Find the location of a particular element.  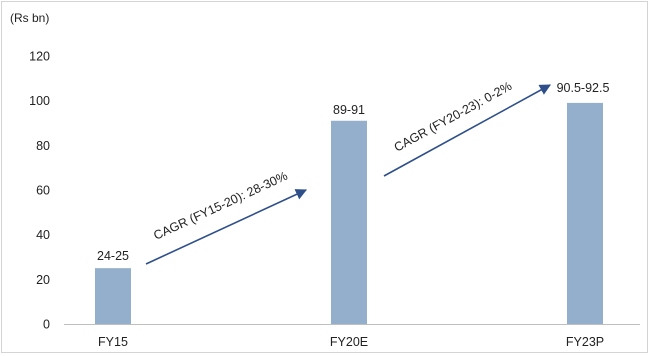

y-tick-label: 60 is located at coordinates (43, 191).